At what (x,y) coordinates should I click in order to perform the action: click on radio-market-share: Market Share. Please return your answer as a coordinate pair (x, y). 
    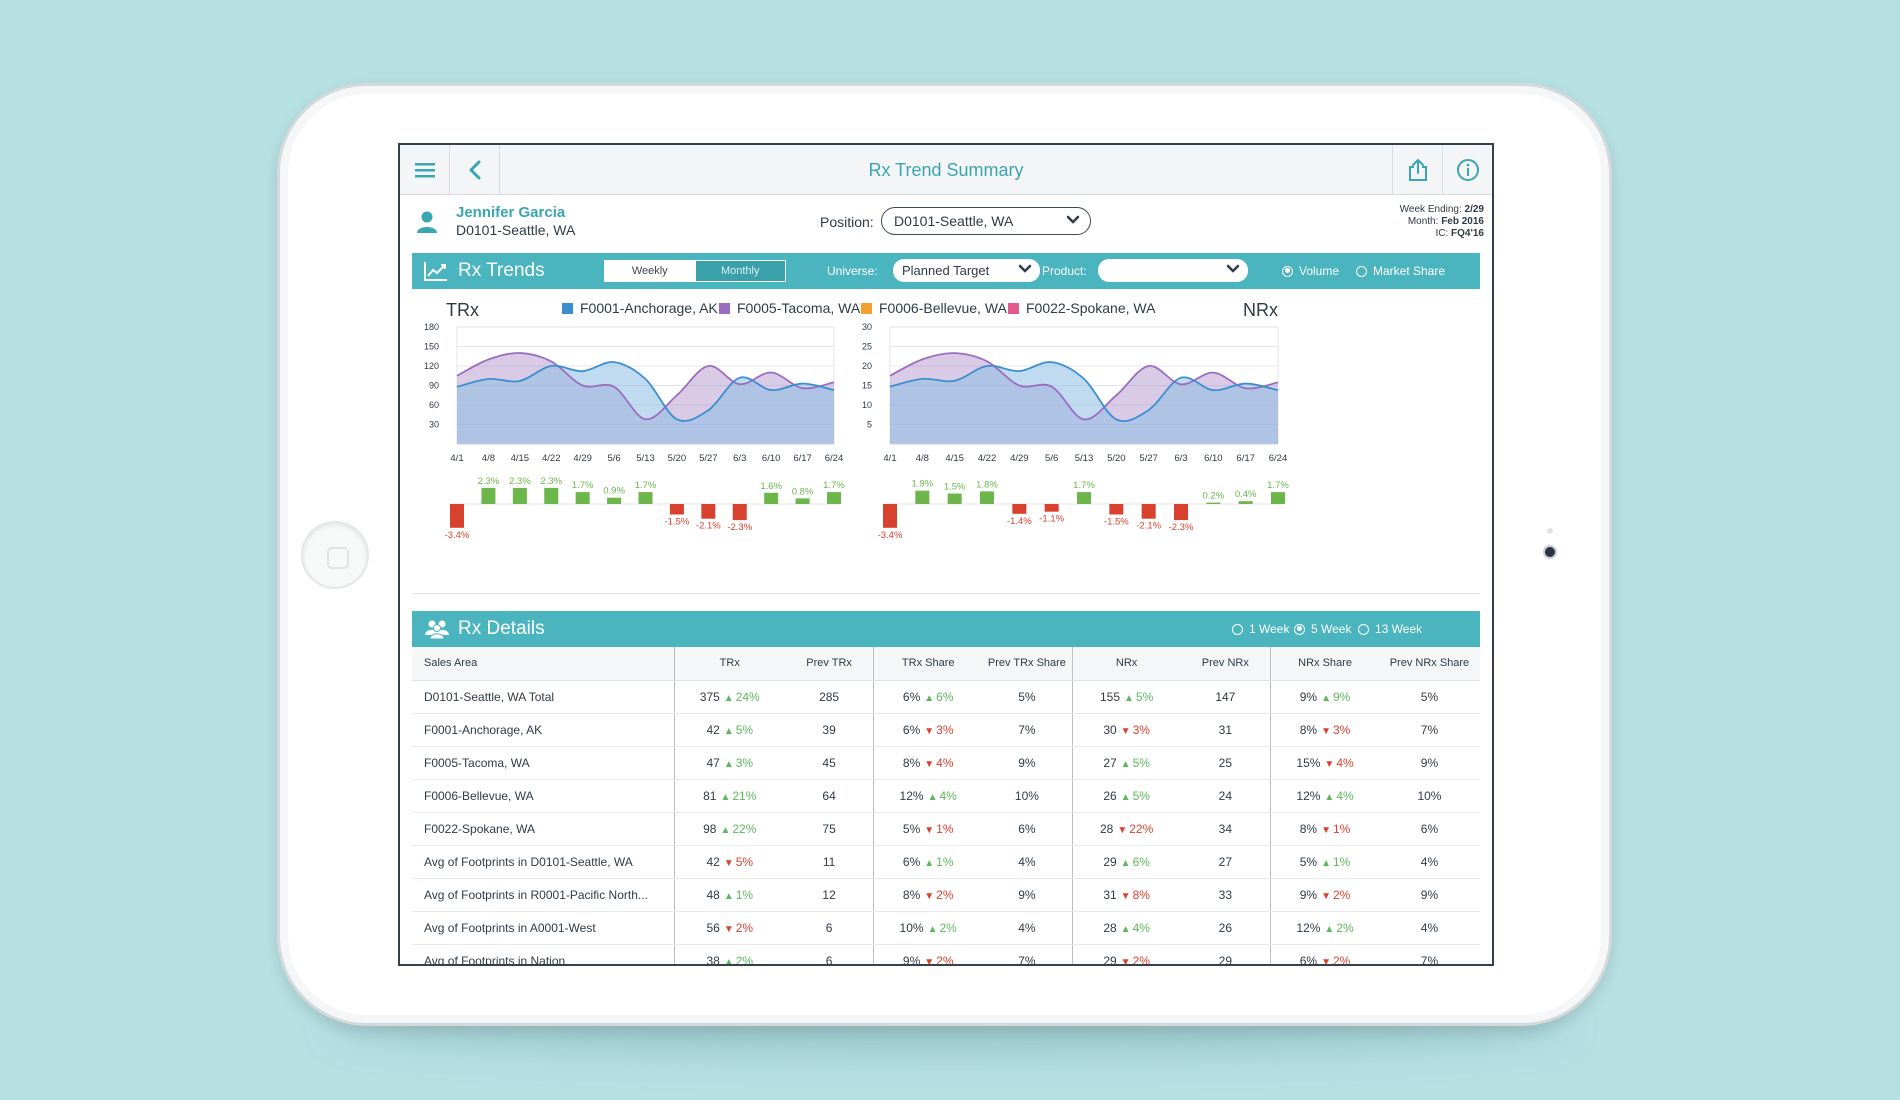
    Looking at the image, I should click on (1400, 271).